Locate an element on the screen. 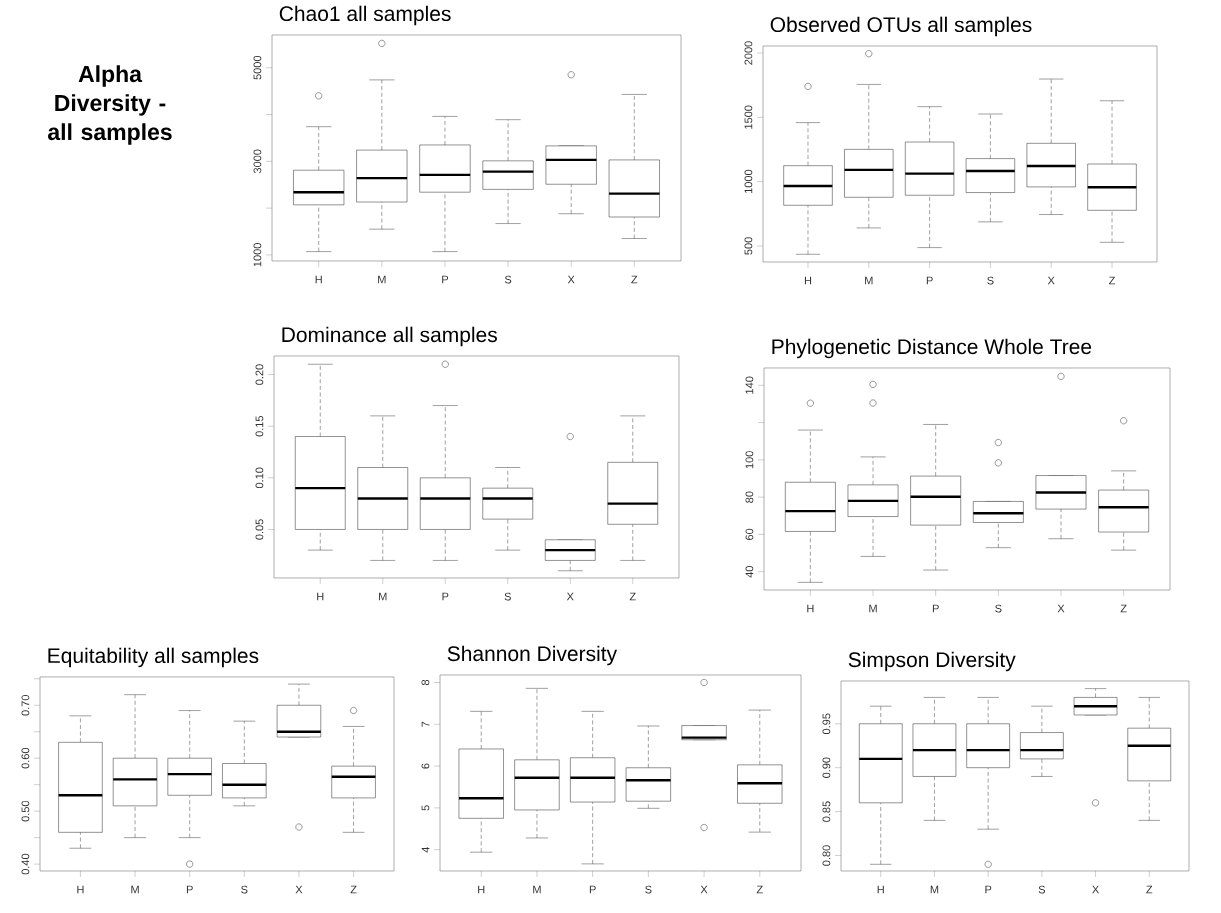  chart-title: Observed OTUs all samples is located at coordinates (901, 26).